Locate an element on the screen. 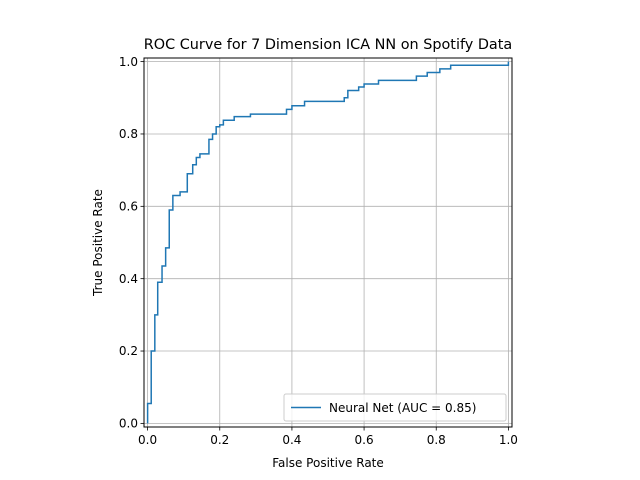 Image resolution: width=640 pixels, height=480 pixels. y-tick-label: 1.0 is located at coordinates (128, 62).